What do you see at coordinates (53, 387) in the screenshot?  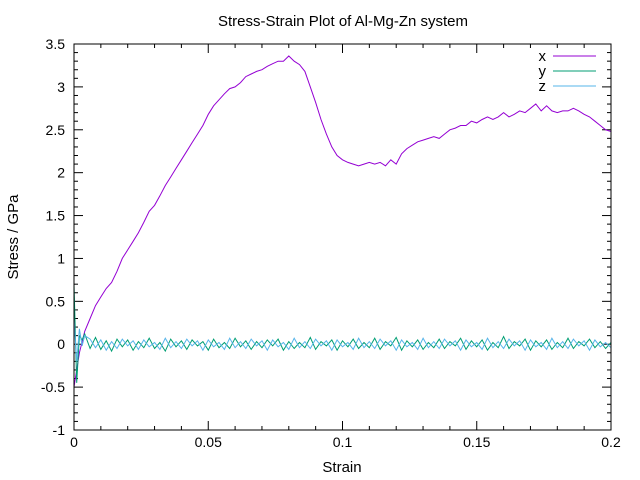 I see `y-tick-label: -0.5` at bounding box center [53, 387].